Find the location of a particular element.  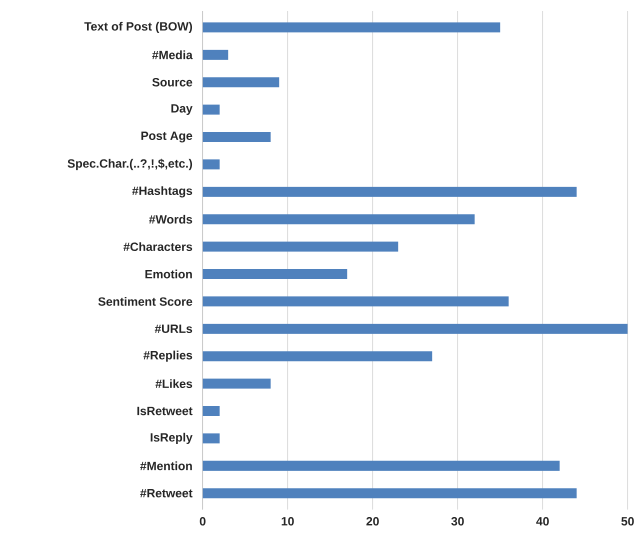

y-tick-label: #Likes is located at coordinates (173, 383).